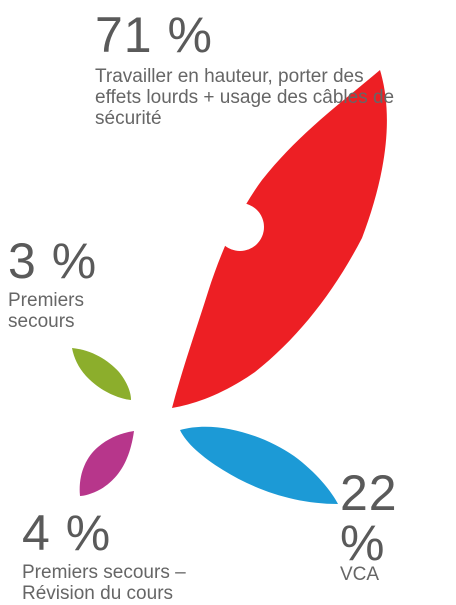 The width and height of the screenshot is (456, 605). I want to click on desc-3: Premiers secours, so click(46, 311).